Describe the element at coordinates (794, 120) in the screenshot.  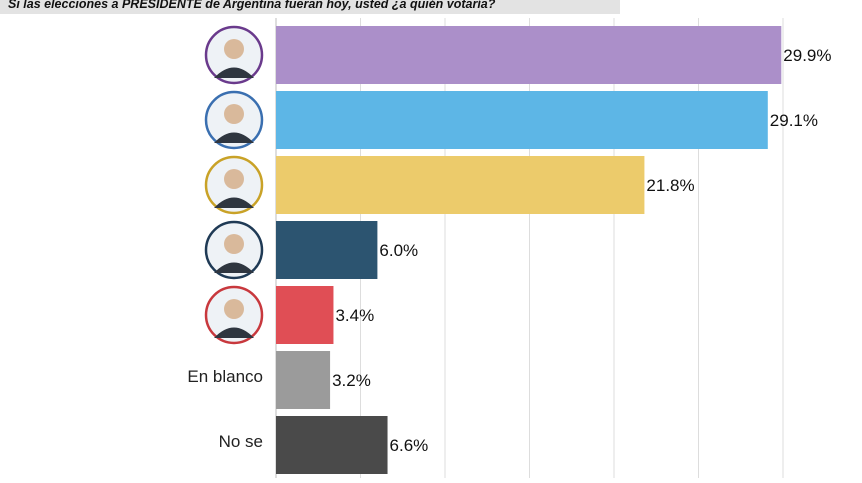
I see `data-label: 29.1%` at that location.